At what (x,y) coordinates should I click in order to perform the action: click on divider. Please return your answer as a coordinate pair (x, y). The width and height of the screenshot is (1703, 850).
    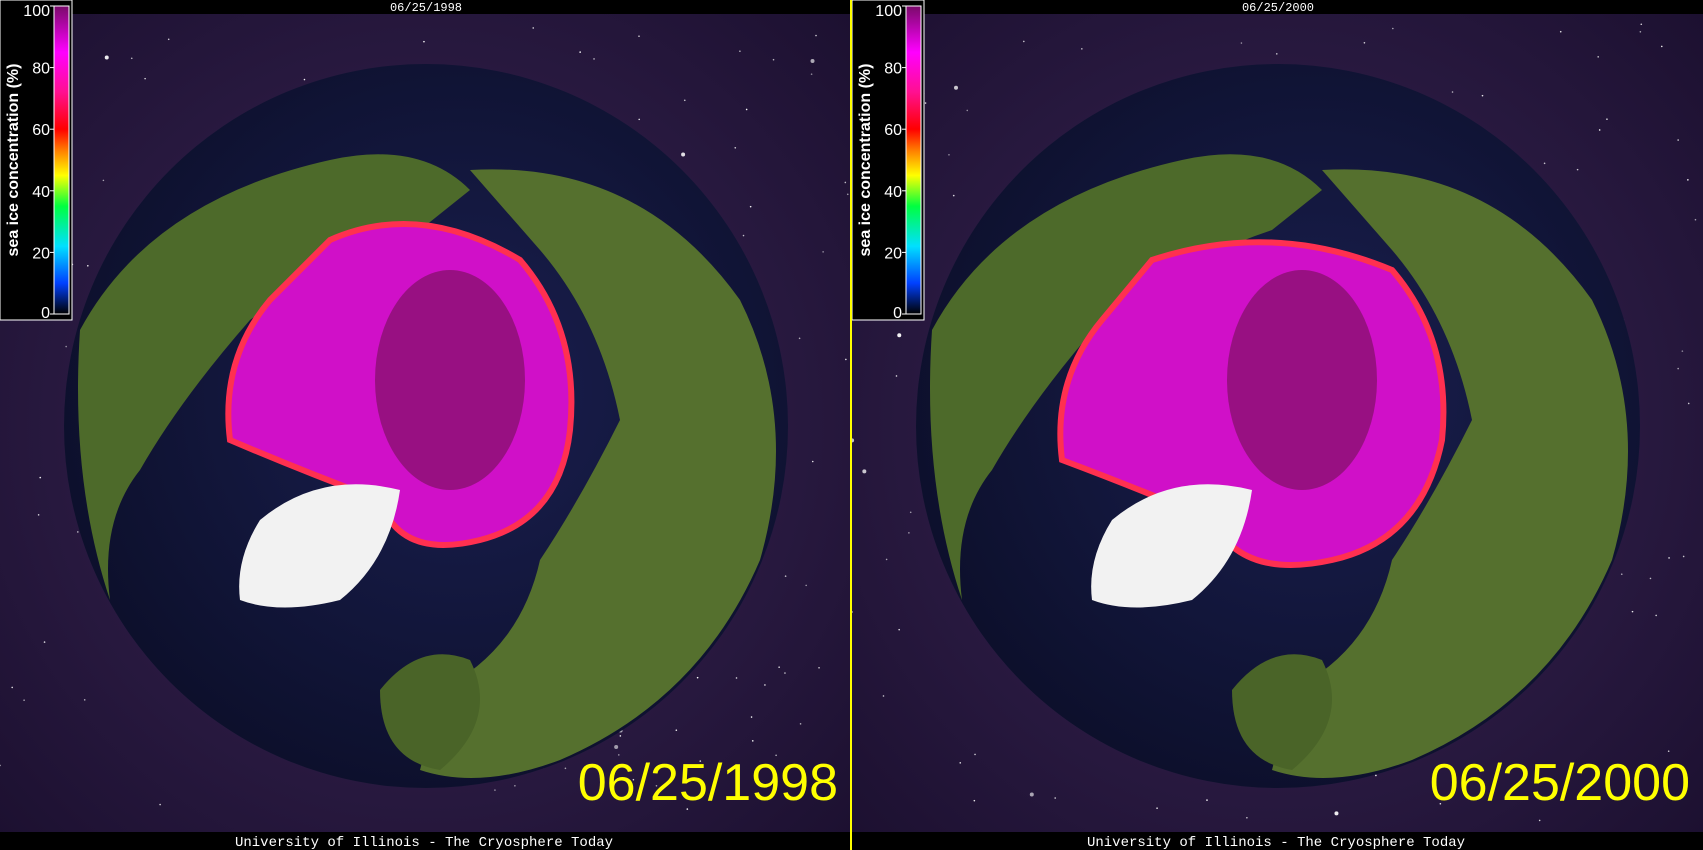
    Looking at the image, I should click on (851, 425).